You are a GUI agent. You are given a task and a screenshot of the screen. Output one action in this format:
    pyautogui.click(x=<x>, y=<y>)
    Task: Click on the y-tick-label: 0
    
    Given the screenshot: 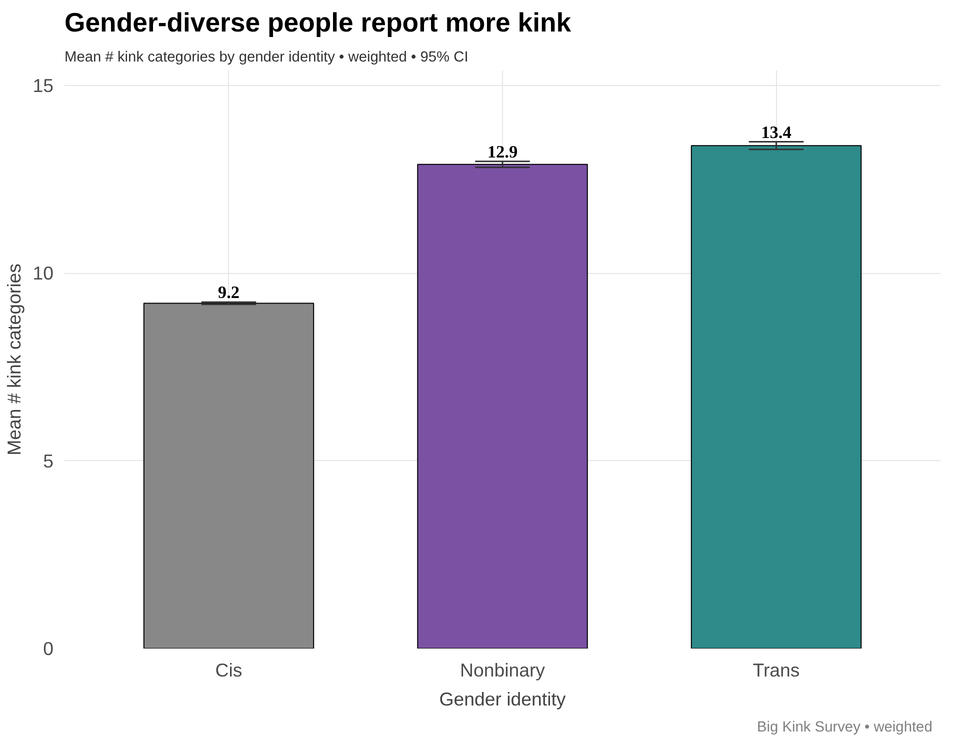 What is the action you would take?
    pyautogui.click(x=48, y=648)
    